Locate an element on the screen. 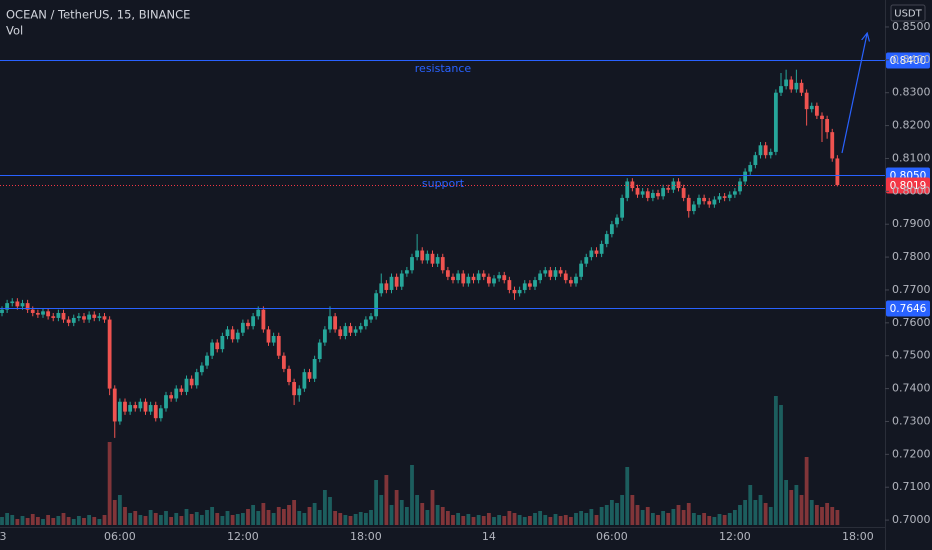 The width and height of the screenshot is (932, 550). x-tick-label: 12:00 is located at coordinates (735, 536).